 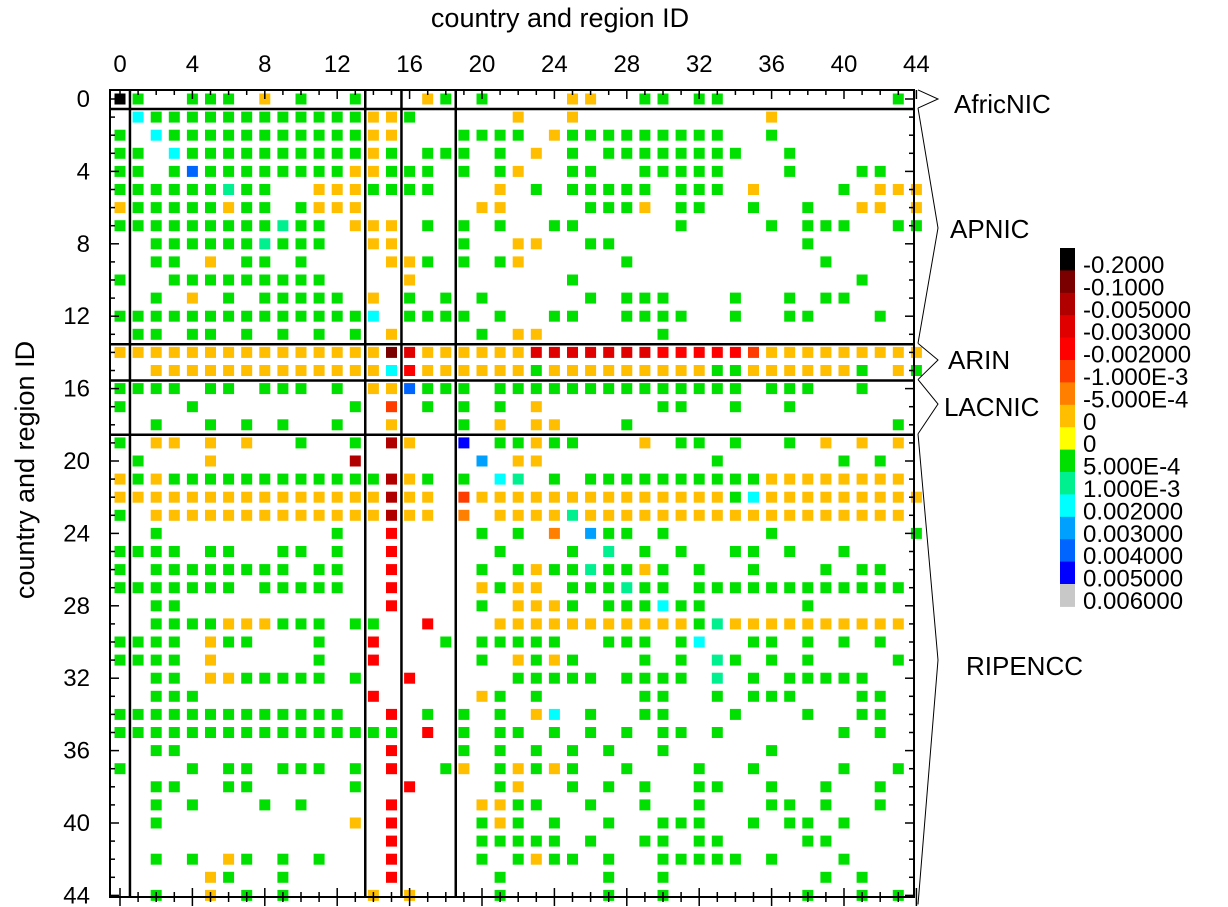 What do you see at coordinates (337, 64) in the screenshot?
I see `x-tick-label: 12` at bounding box center [337, 64].